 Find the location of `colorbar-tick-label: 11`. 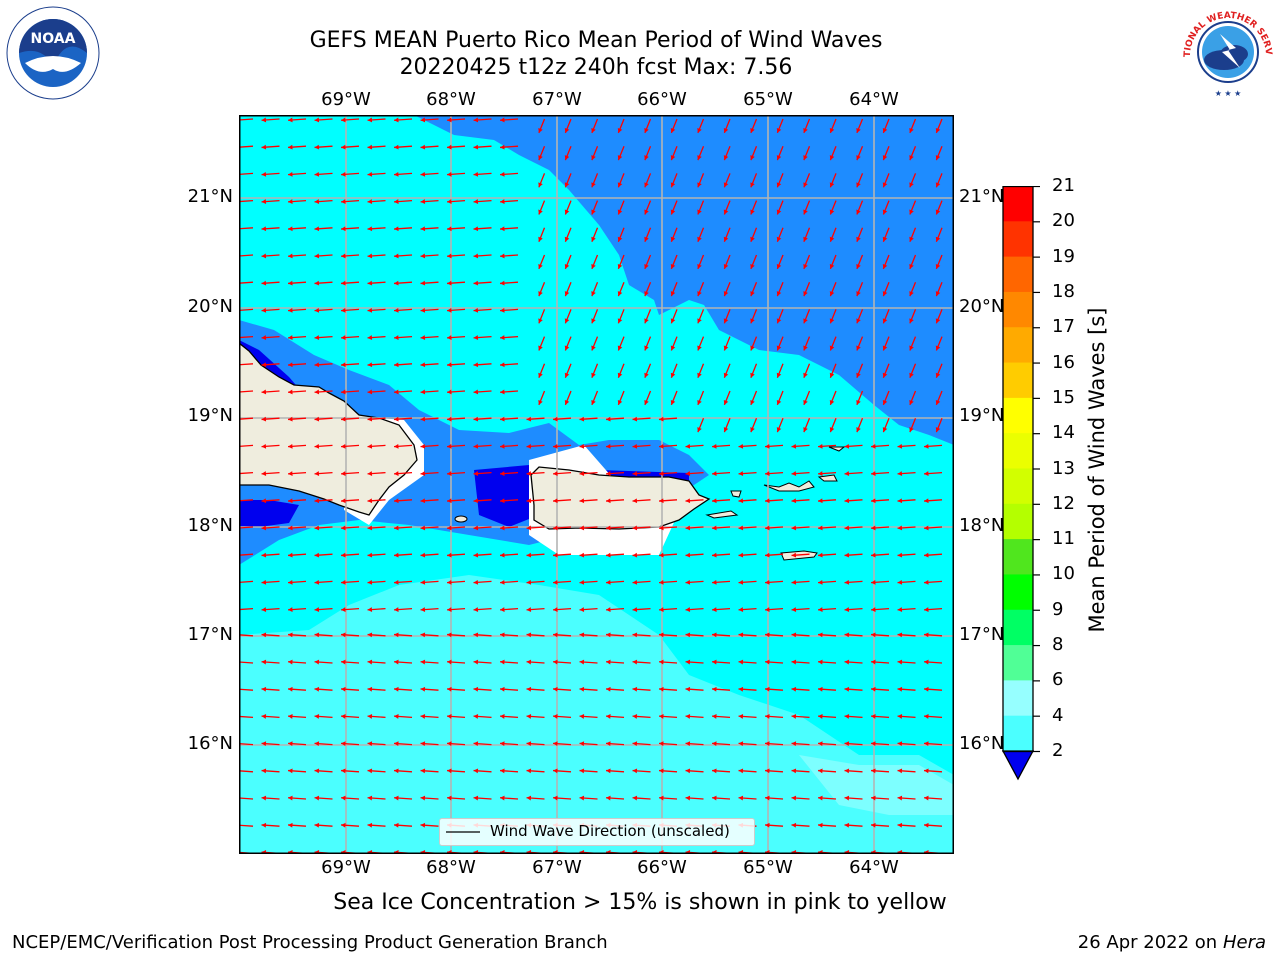

colorbar-tick-label: 11 is located at coordinates (1063, 539).